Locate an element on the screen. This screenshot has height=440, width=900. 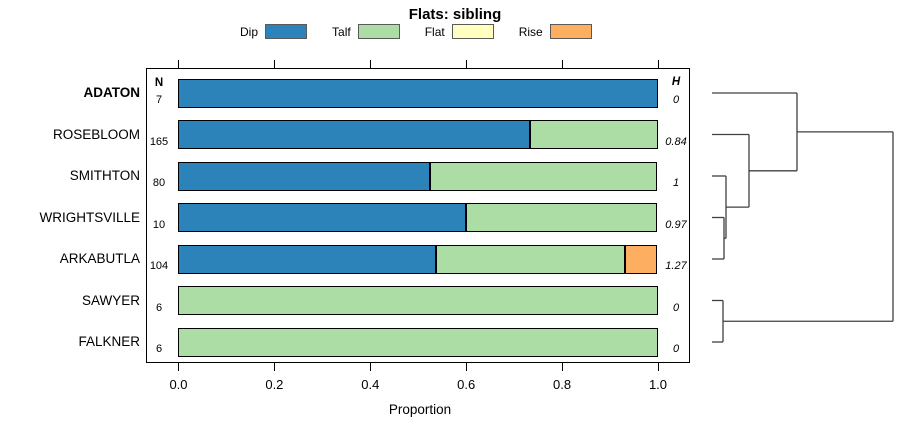
bar-smithton is located at coordinates (418, 176).